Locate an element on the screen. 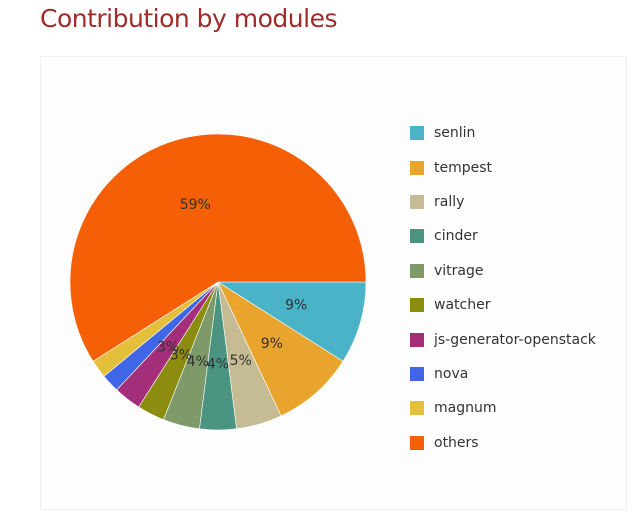 The image size is (640, 515). pie-slice-tempest is located at coordinates (280, 349).